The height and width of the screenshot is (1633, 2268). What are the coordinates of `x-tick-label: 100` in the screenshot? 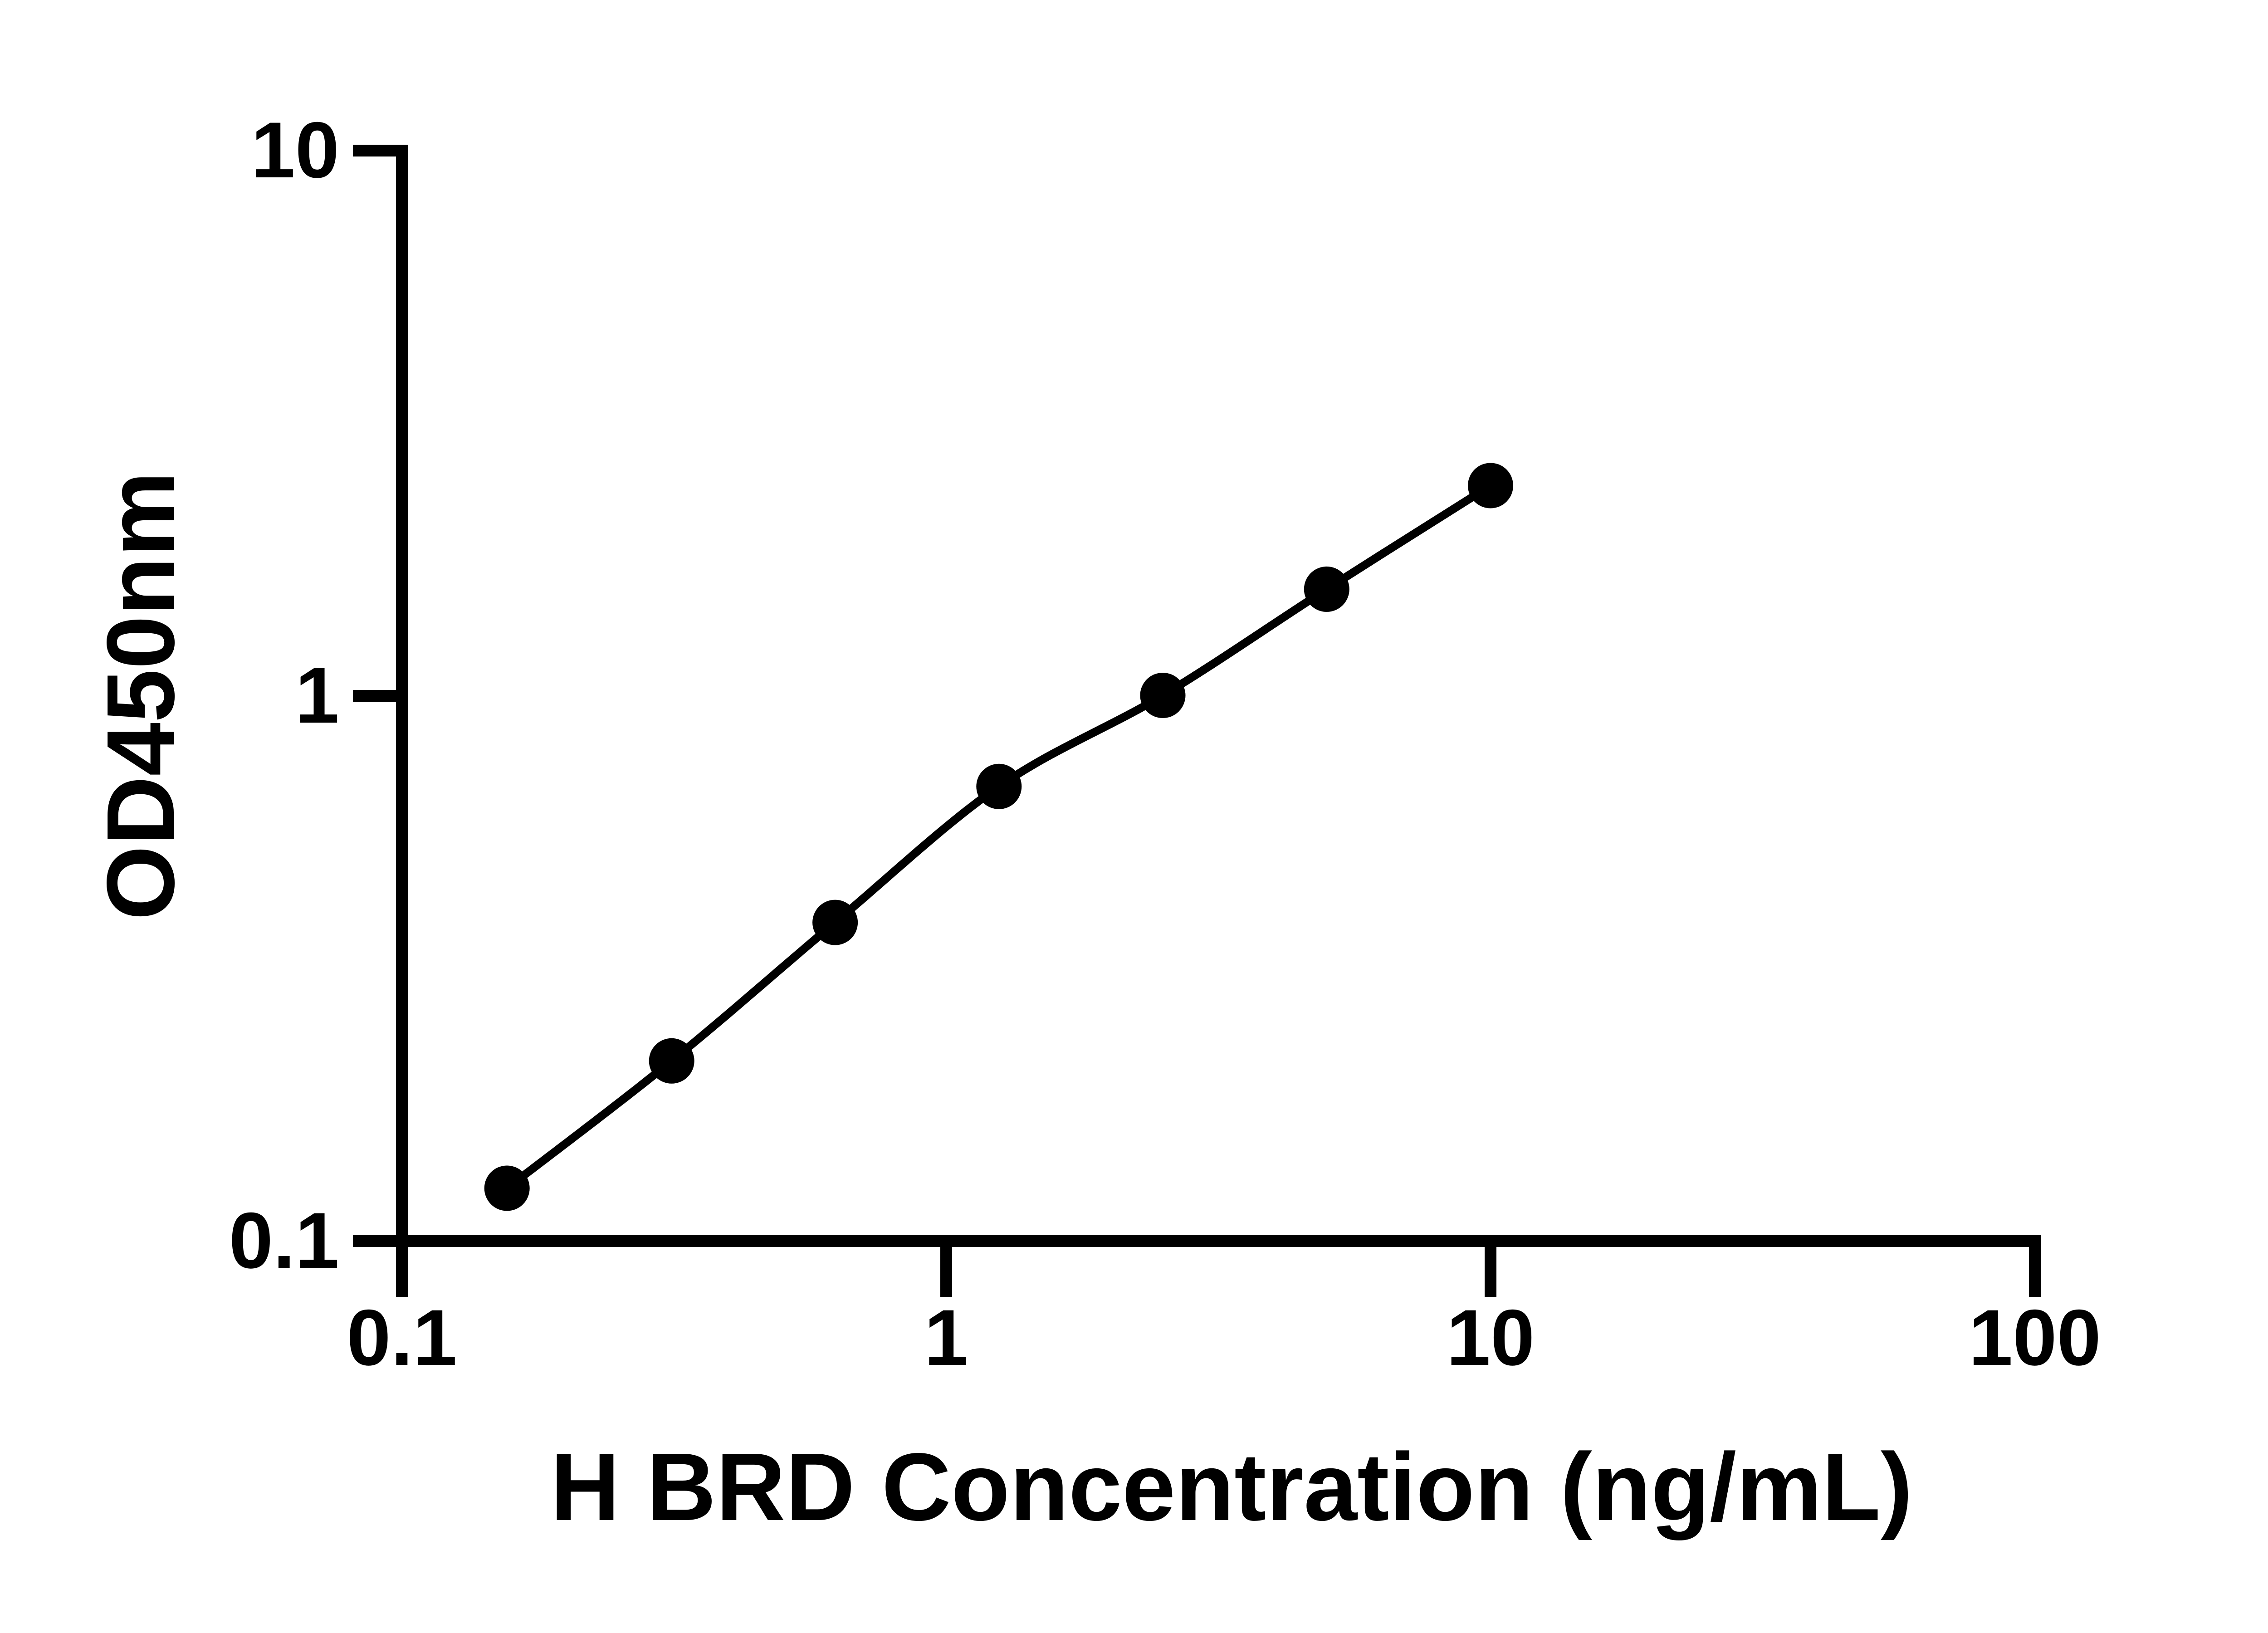 It's located at (2035, 1338).